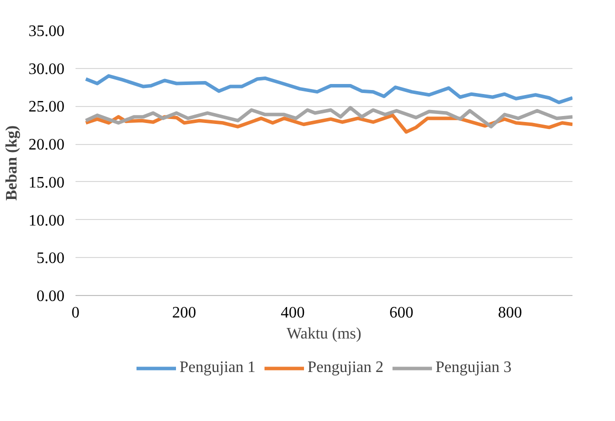  Describe the element at coordinates (76, 313) in the screenshot. I see `x-tick-label: 0` at that location.